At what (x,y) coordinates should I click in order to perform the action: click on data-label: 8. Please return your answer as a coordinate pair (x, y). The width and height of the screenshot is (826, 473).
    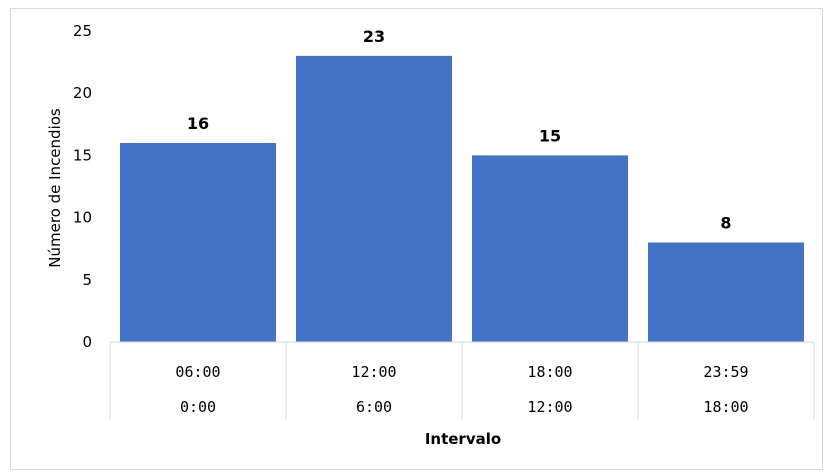
    Looking at the image, I should click on (725, 222).